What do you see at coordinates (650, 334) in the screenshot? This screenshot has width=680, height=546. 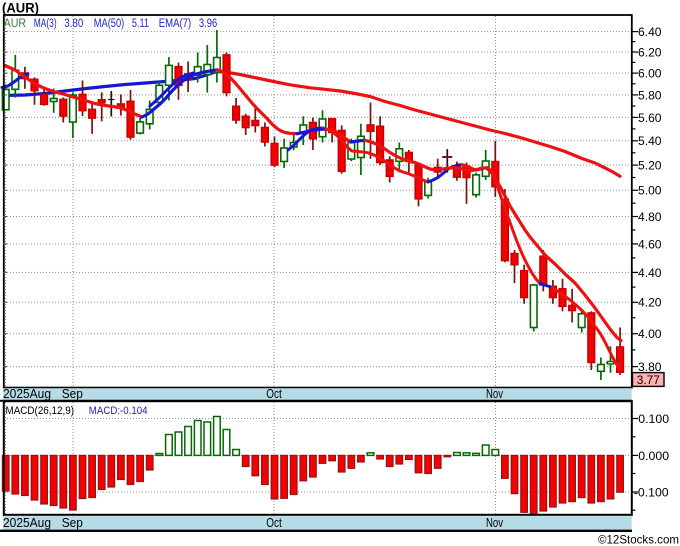 I see `svg-text: 4.00` at bounding box center [650, 334].